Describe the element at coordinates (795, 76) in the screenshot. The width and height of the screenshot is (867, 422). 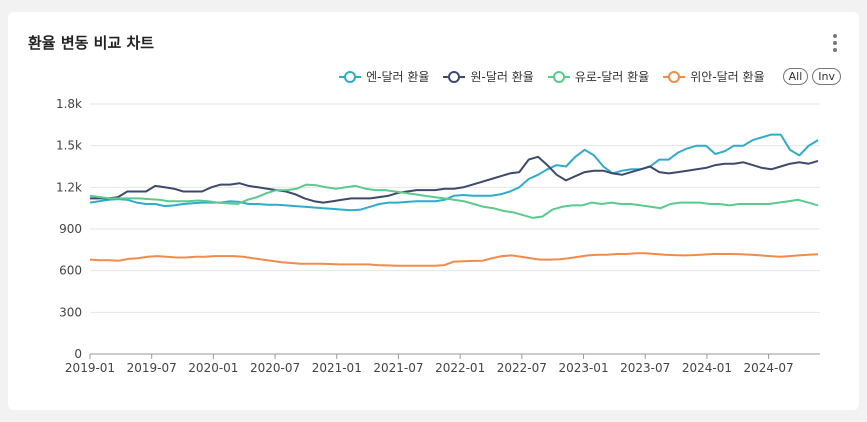
I see `all-toggle-button: All` at that location.